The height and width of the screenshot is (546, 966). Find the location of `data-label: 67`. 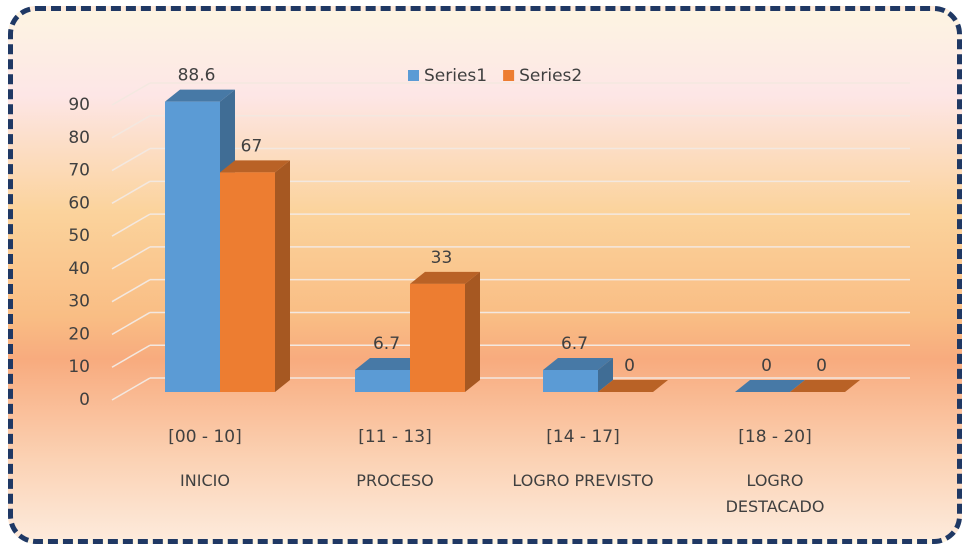

data-label: 67 is located at coordinates (252, 146).